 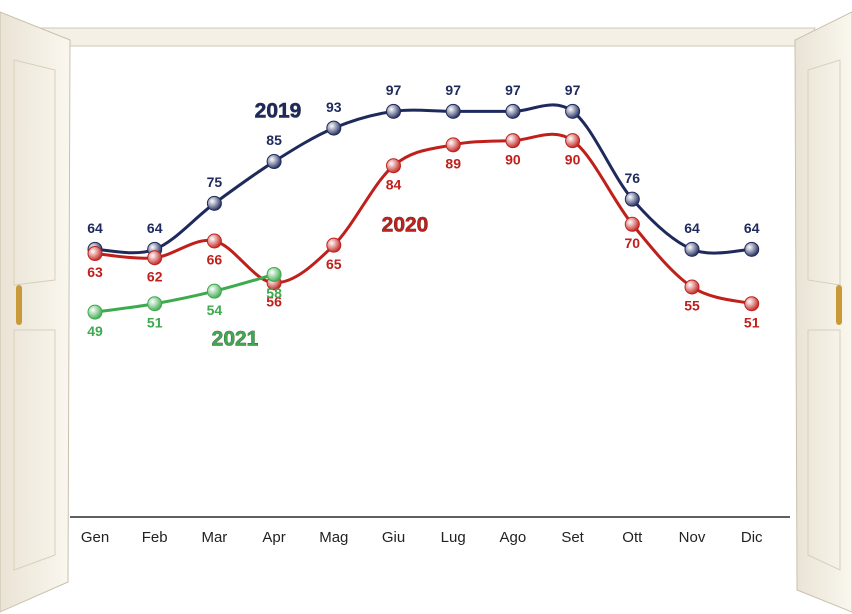 What do you see at coordinates (692, 537) in the screenshot?
I see `x-tick-label: Nov` at bounding box center [692, 537].